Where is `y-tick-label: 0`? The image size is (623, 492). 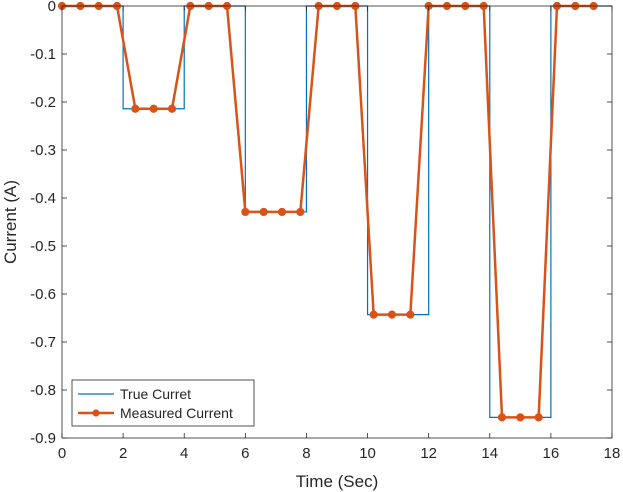
y-tick-label: 0 is located at coordinates (52, 7).